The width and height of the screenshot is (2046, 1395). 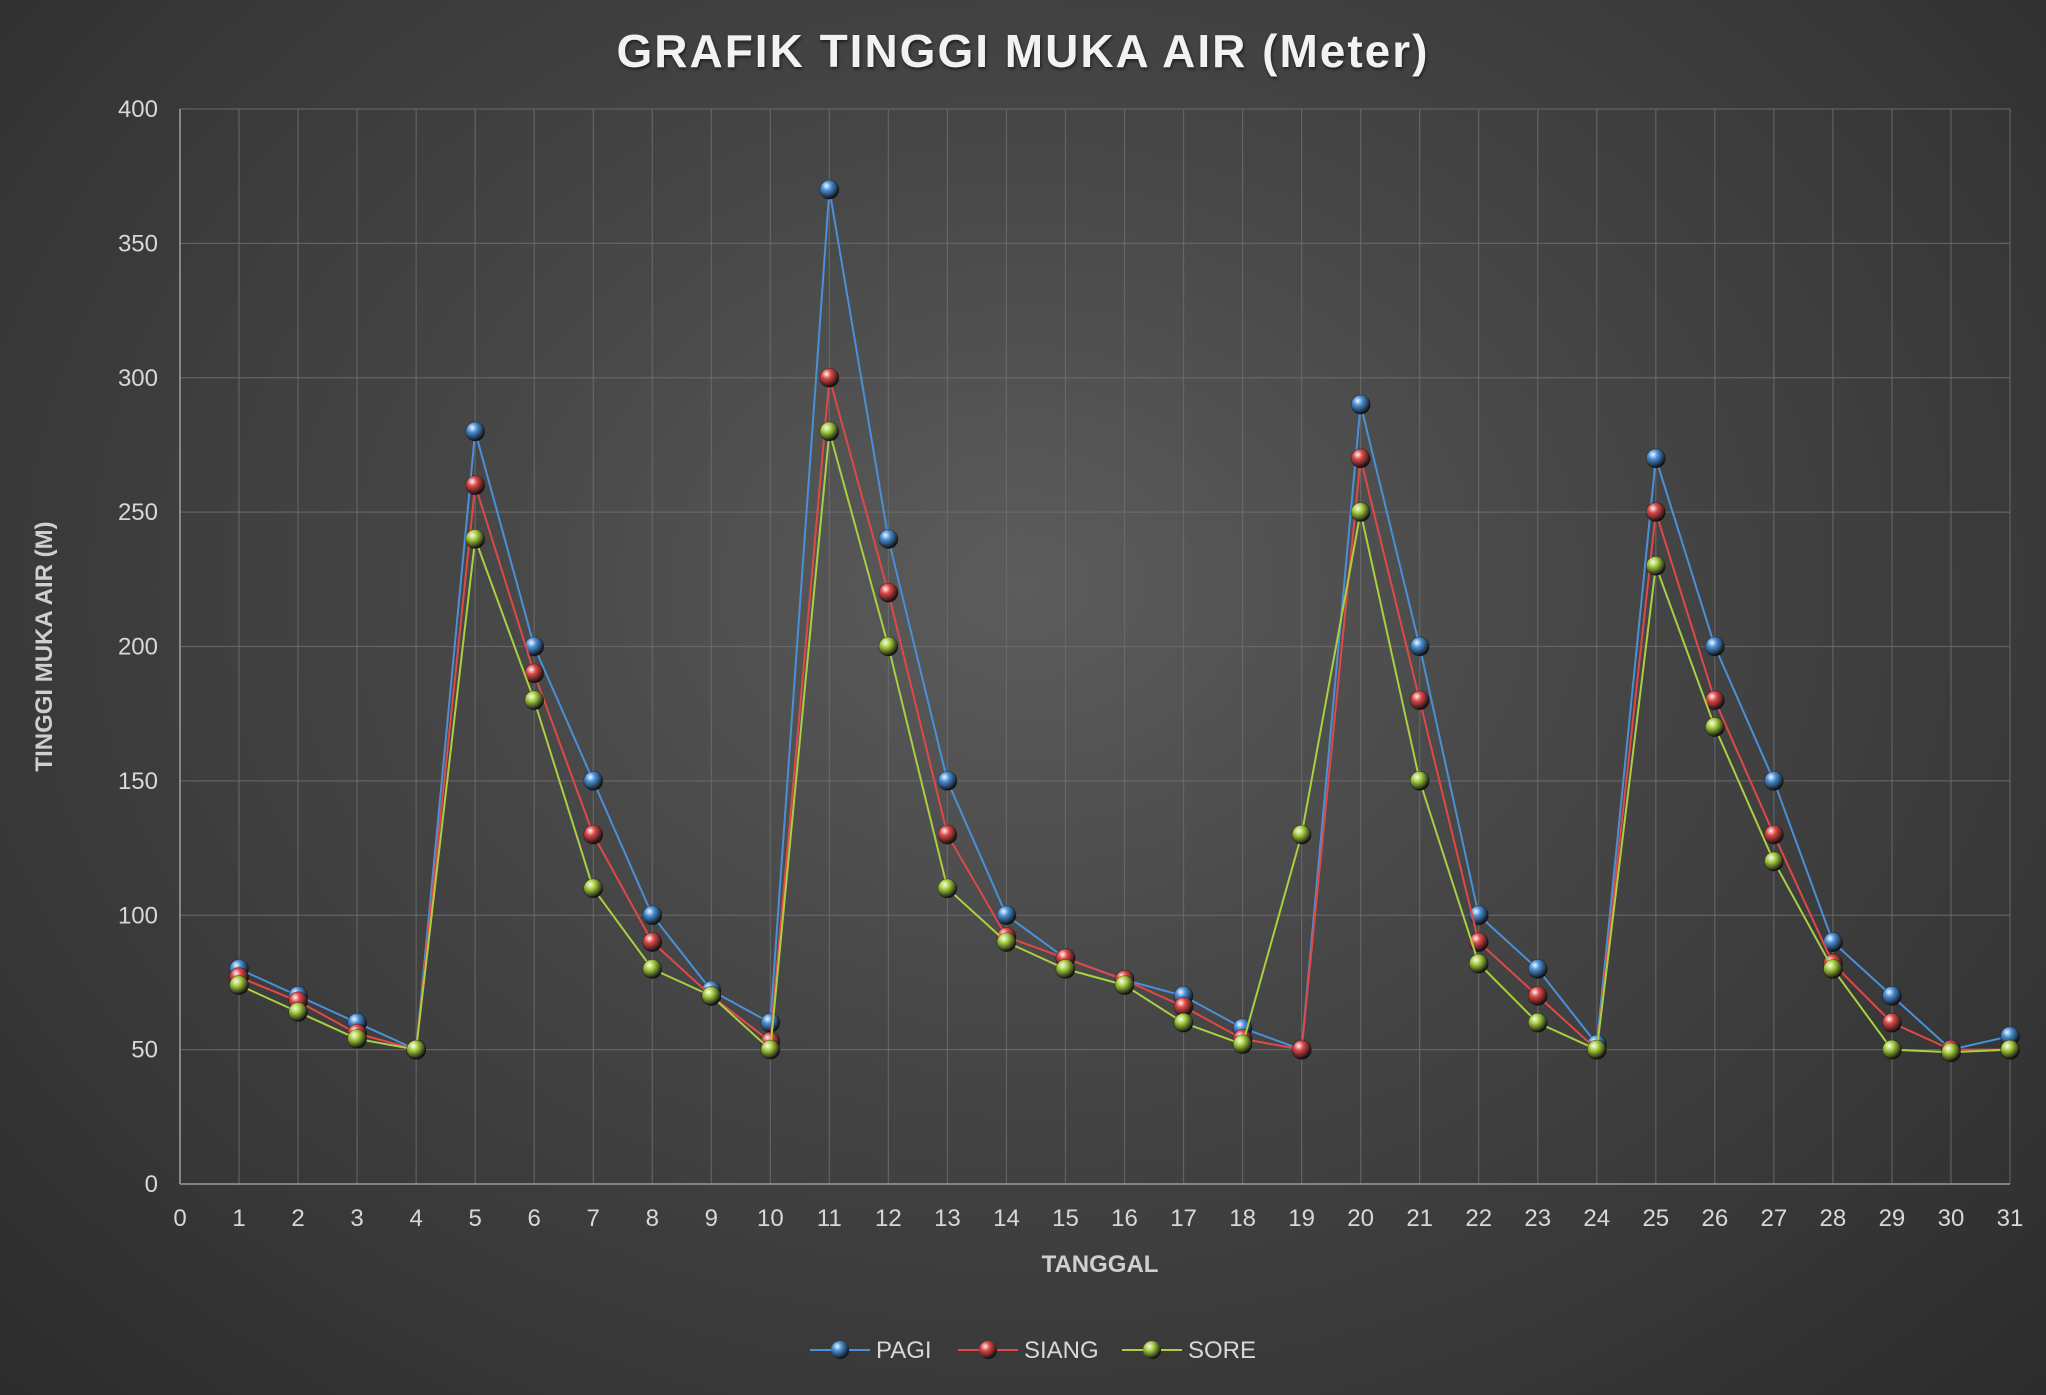 What do you see at coordinates (1833, 1218) in the screenshot?
I see `x-tick-label: 28` at bounding box center [1833, 1218].